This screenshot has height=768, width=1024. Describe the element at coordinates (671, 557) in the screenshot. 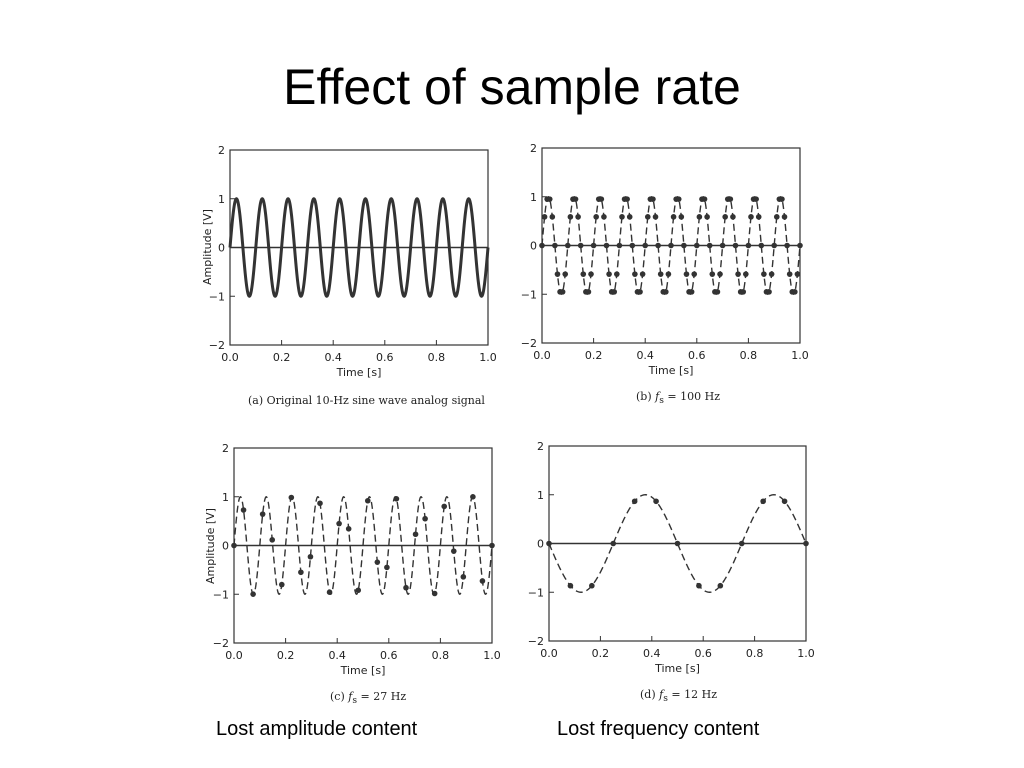

I see `chart-panel-d: 2 1 0 −1 −20.0 0.2 0.4 0.6 0.8 1.0 Time [s]` at that location.